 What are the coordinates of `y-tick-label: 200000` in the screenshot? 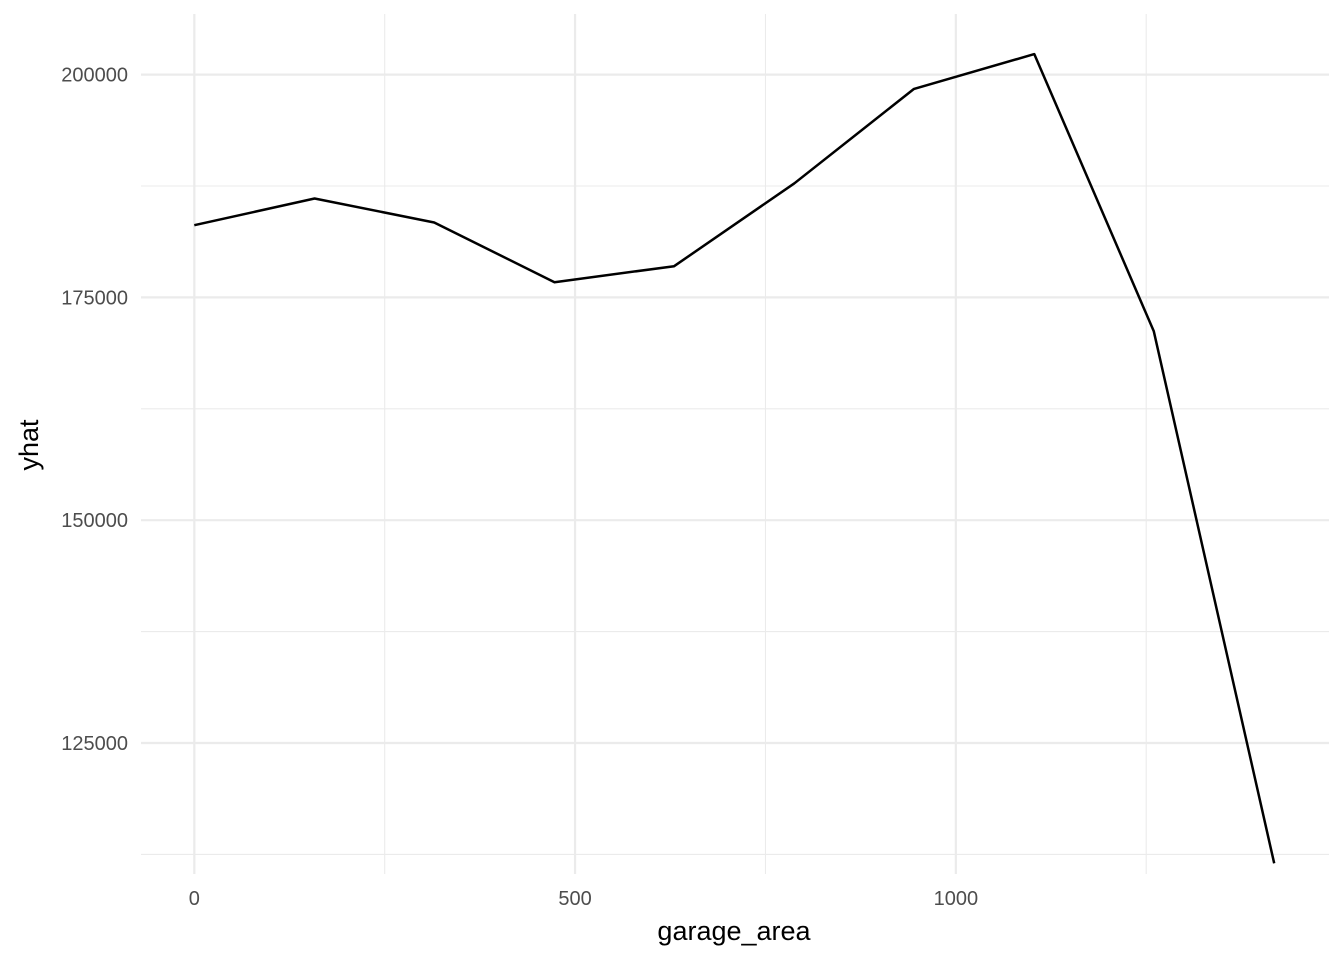 It's located at (94, 76).